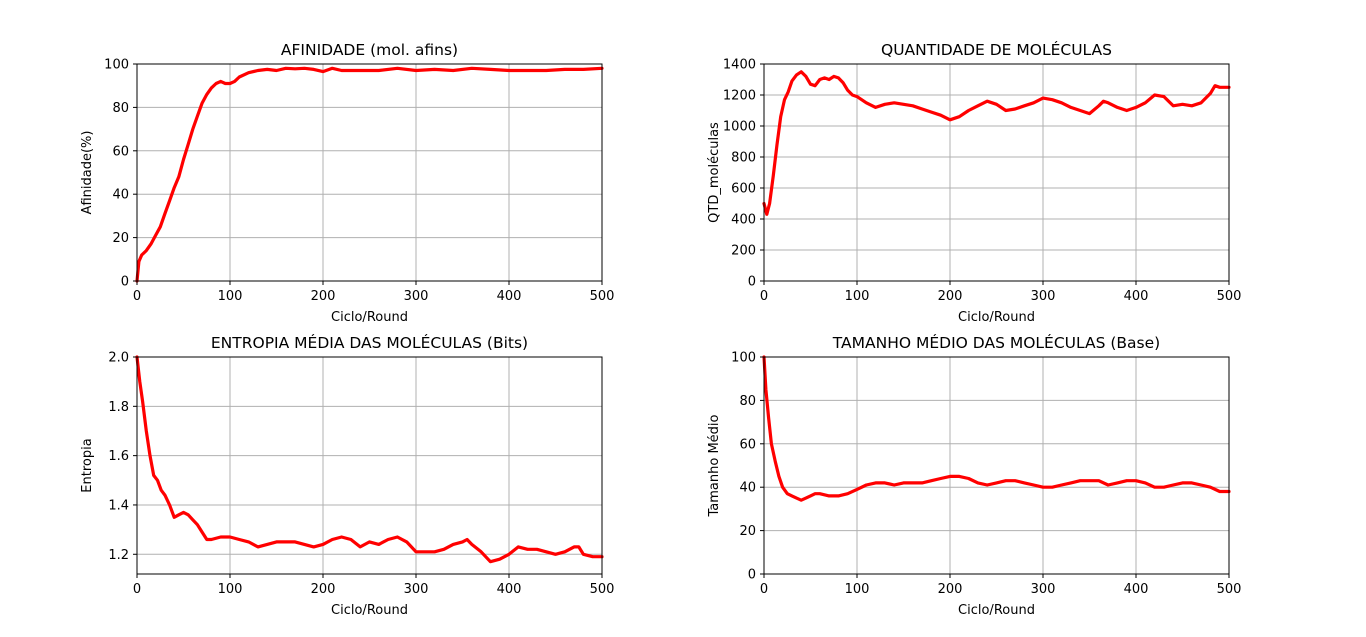 This screenshot has height=637, width=1366. I want to click on y-tick-label-4: 2.0, so click(118, 358).